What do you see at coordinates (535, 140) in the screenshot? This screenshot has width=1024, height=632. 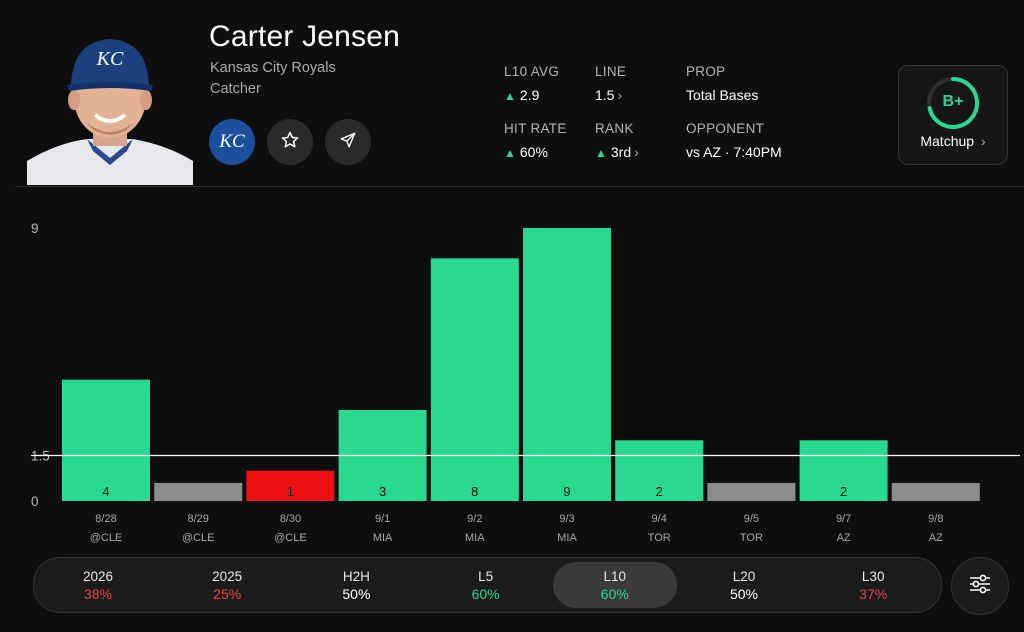 I see `stat-hit-rate: HIT RATE ▲ 60%` at bounding box center [535, 140].